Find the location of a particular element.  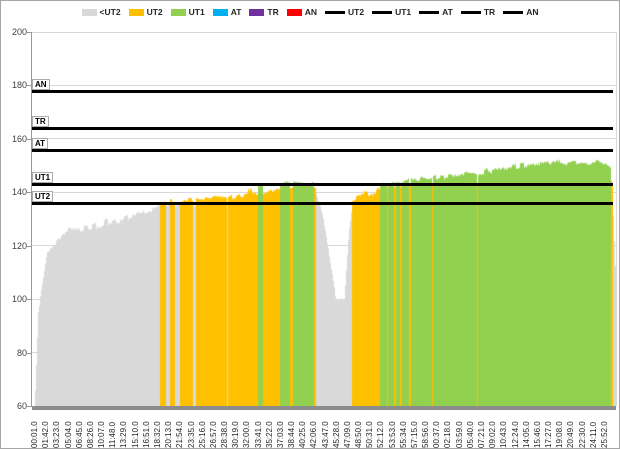

x-tick-label: 19:08.0 is located at coordinates (560, 434).